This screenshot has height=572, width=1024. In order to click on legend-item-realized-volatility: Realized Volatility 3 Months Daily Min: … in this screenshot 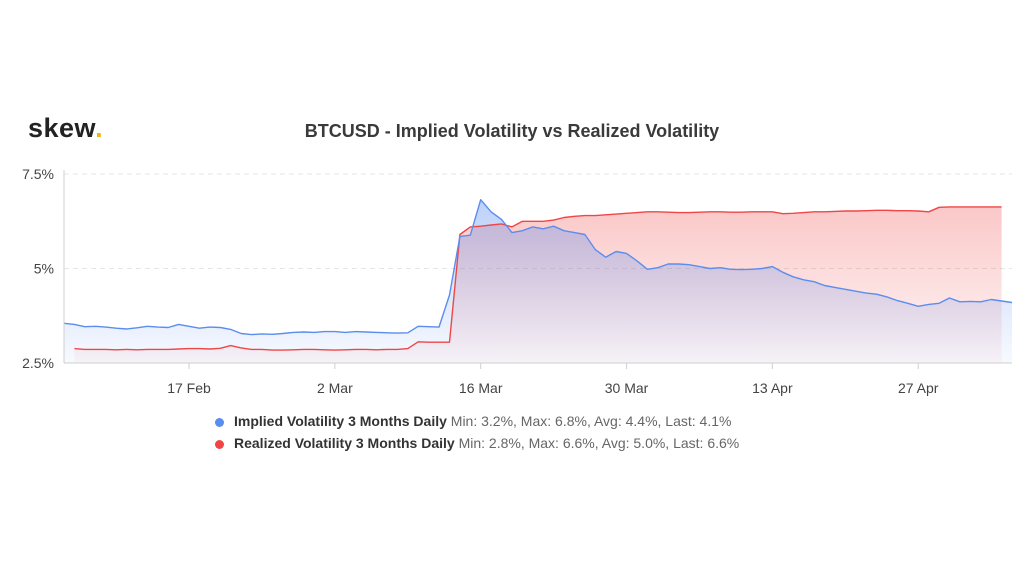, I will do `click(477, 443)`.